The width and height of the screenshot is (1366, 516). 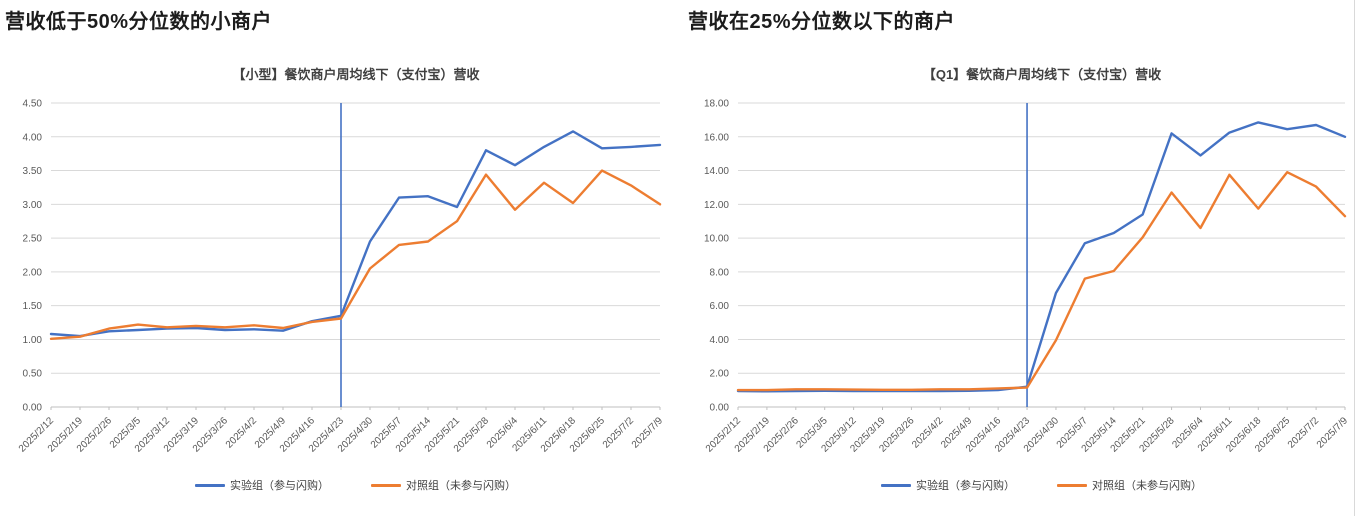 I want to click on y-axis-label: 4.50, so click(x=33, y=104).